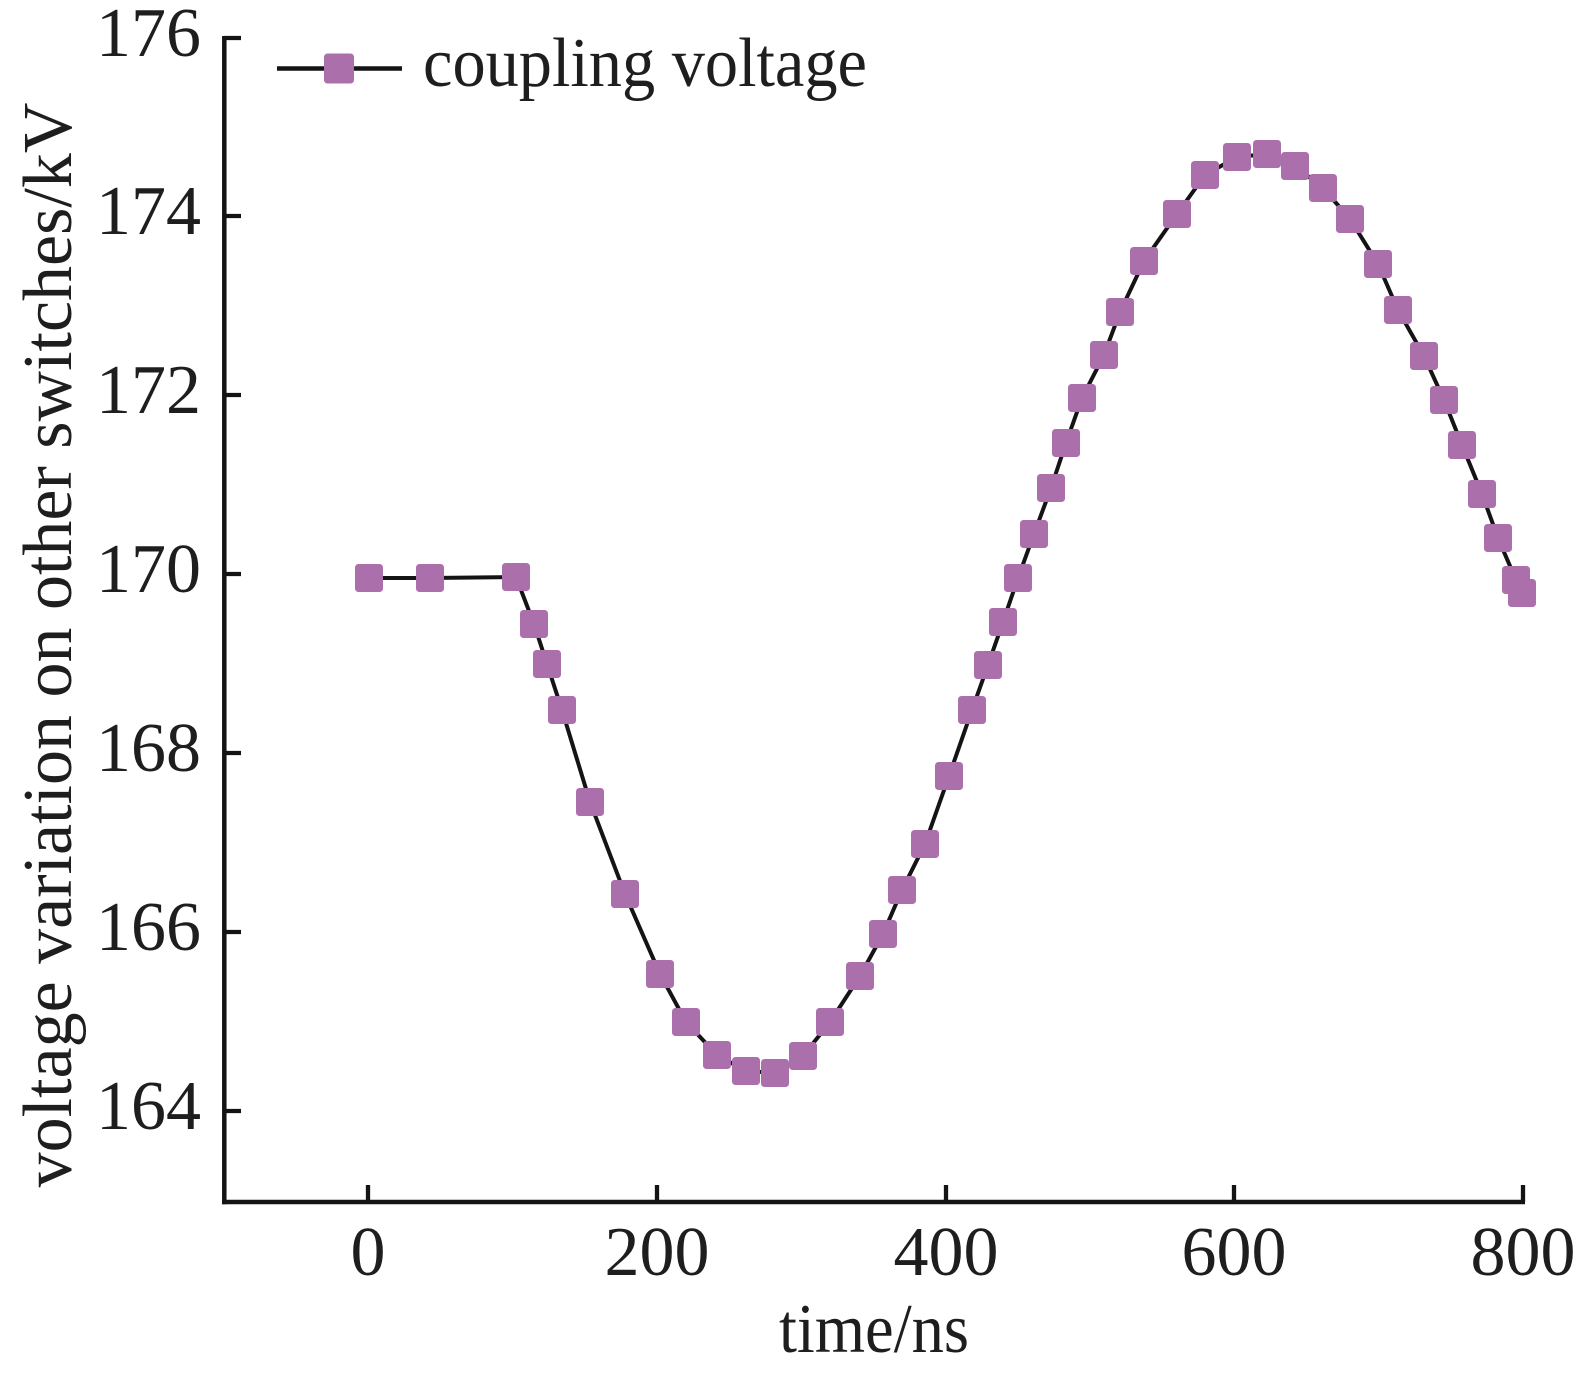 This screenshot has width=1583, height=1374. Describe the element at coordinates (148, 1106) in the screenshot. I see `svg-text: 164` at that location.